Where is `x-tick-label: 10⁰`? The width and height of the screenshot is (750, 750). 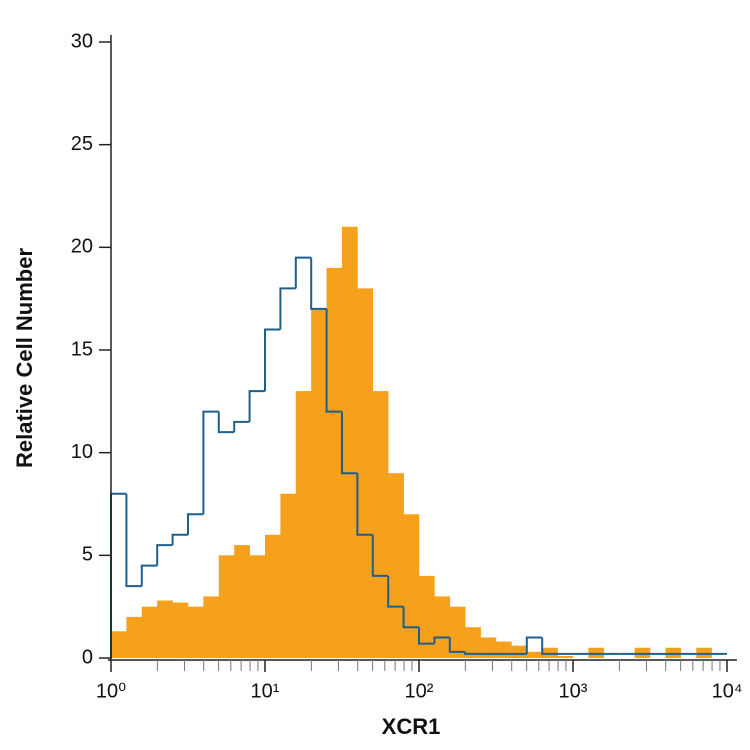 x-tick-label: 10⁰ is located at coordinates (111, 691).